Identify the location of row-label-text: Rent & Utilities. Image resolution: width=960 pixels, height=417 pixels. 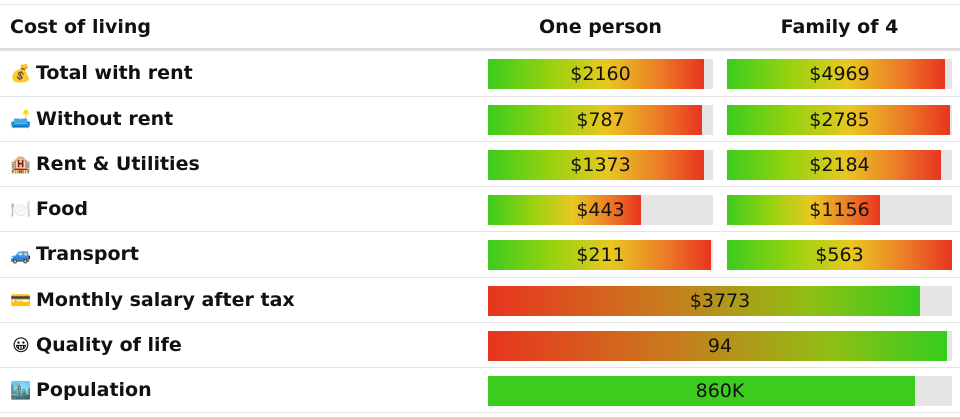
(118, 164).